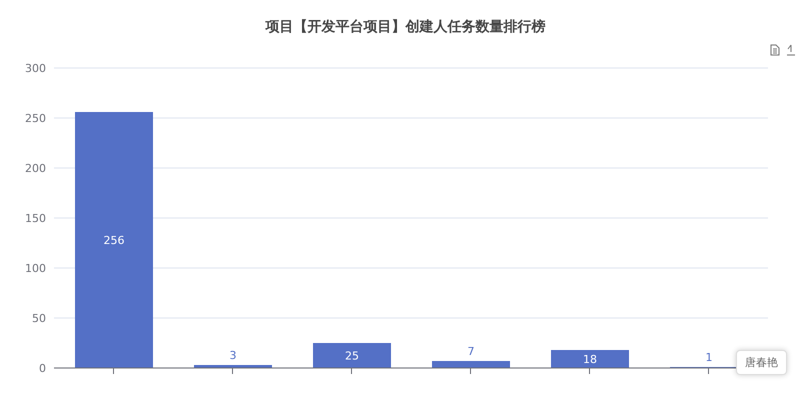 The width and height of the screenshot is (811, 412). I want to click on data-label: 1, so click(709, 357).